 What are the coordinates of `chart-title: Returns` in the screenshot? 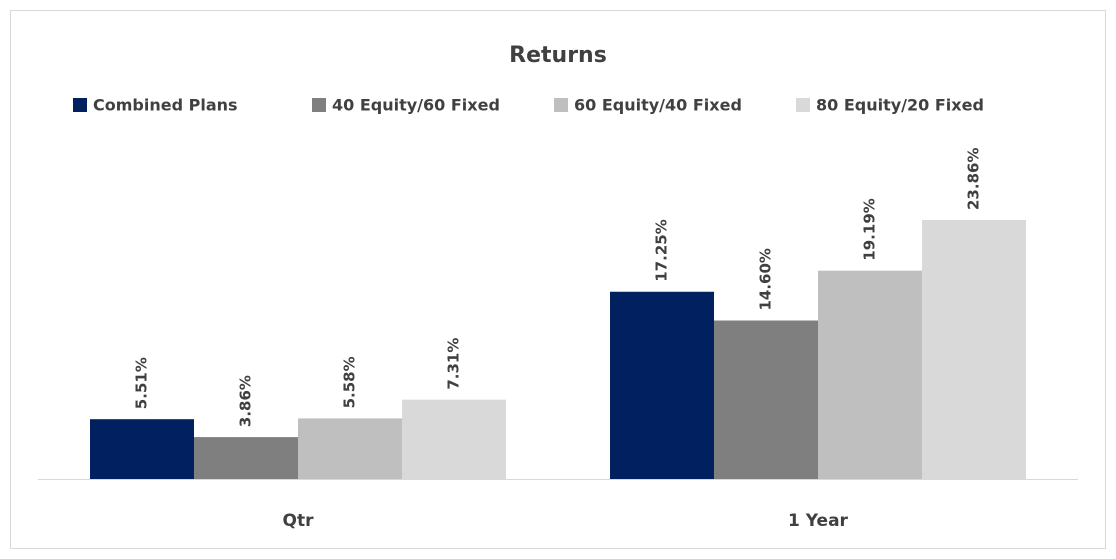 It's located at (558, 55).